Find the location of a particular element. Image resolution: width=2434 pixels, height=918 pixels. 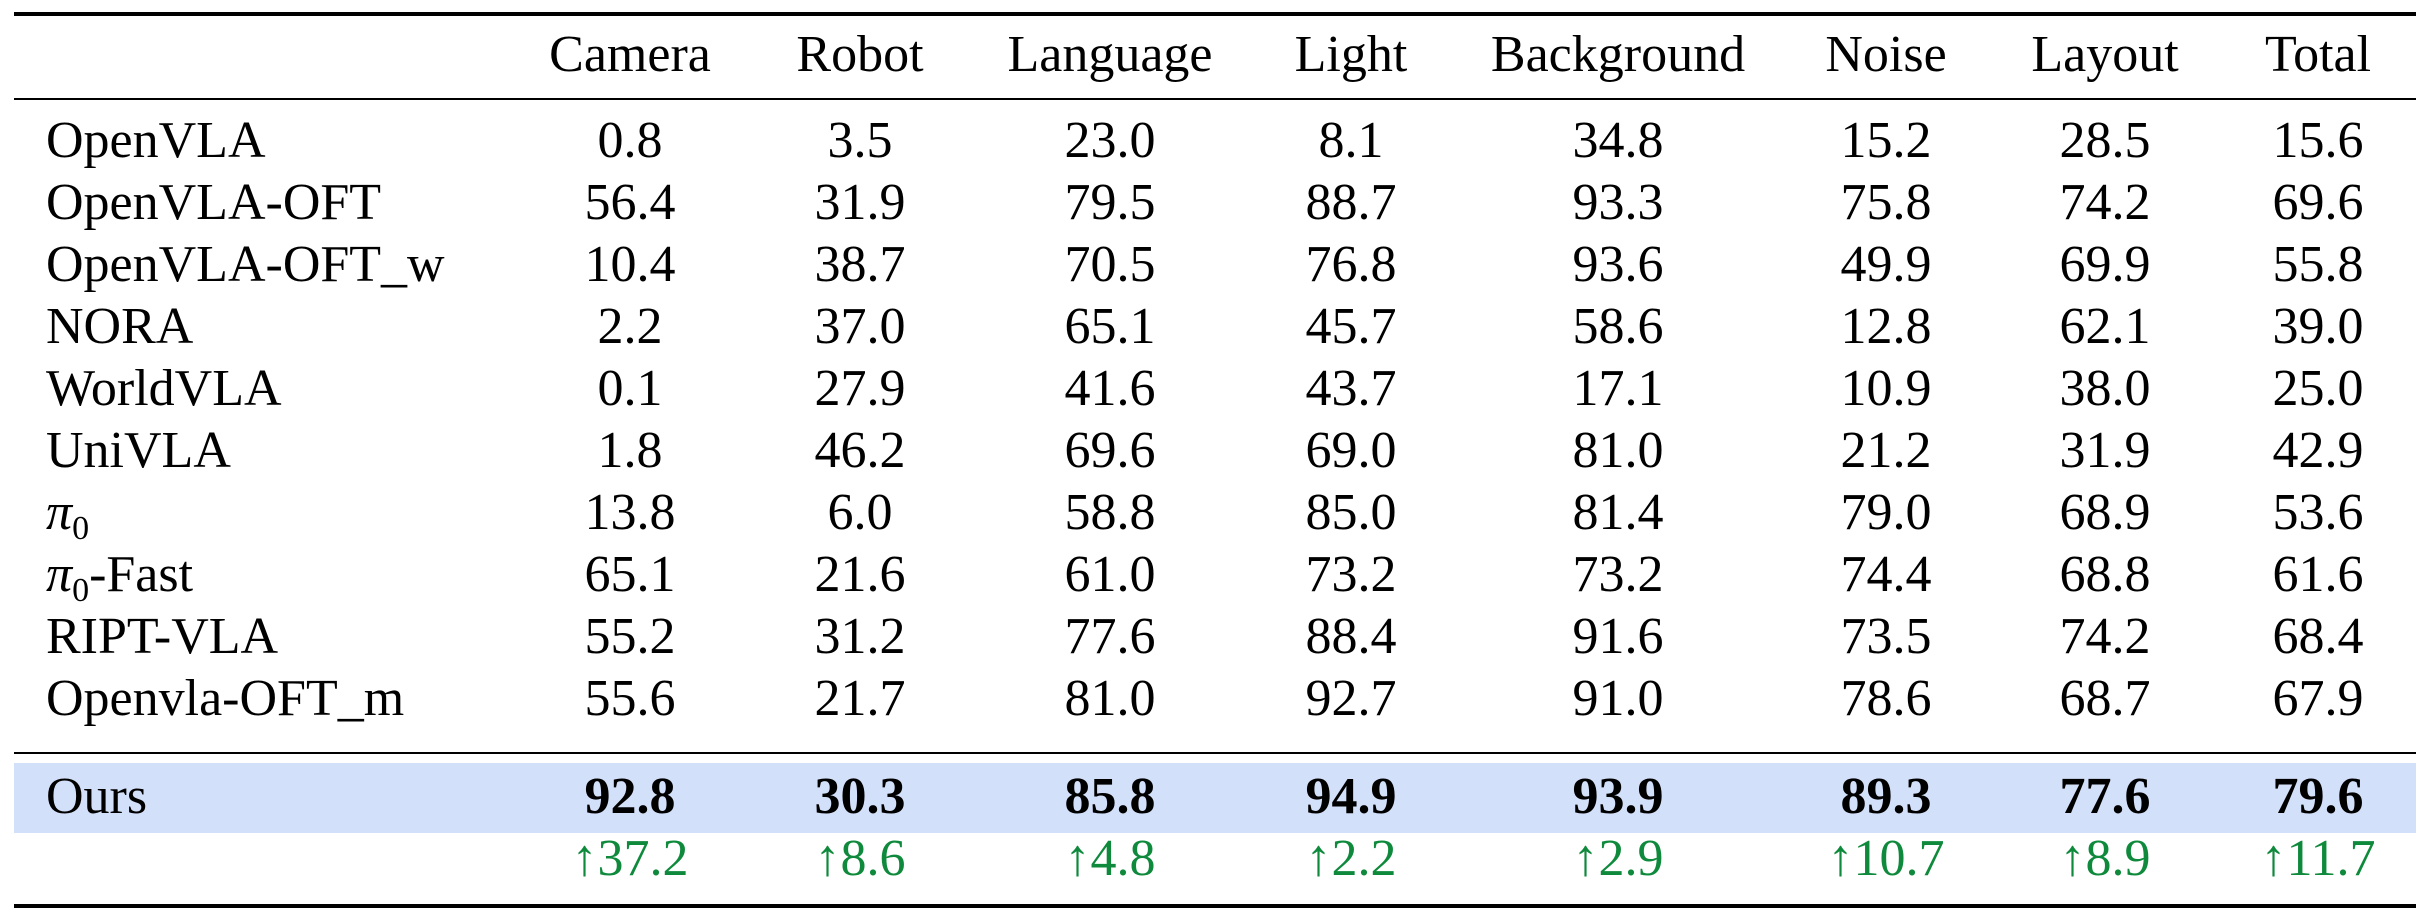

value-background: 17.1 is located at coordinates (1618, 388).